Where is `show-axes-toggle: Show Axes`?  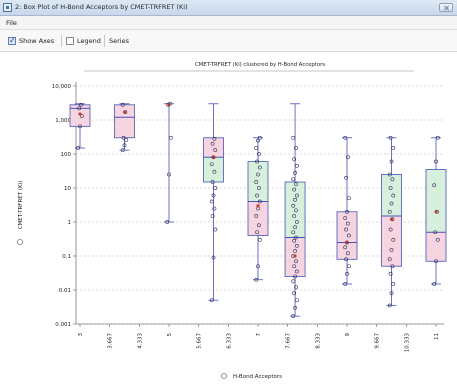
show-axes-toggle: Show Axes is located at coordinates (31, 41).